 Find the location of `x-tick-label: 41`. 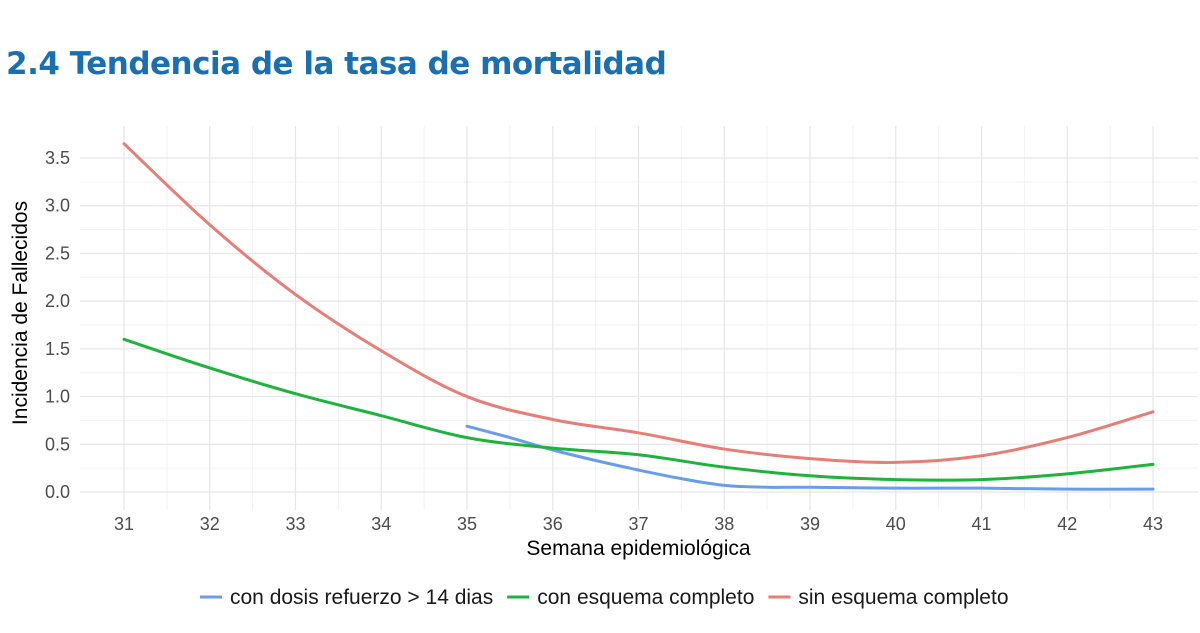

x-tick-label: 41 is located at coordinates (981, 524).